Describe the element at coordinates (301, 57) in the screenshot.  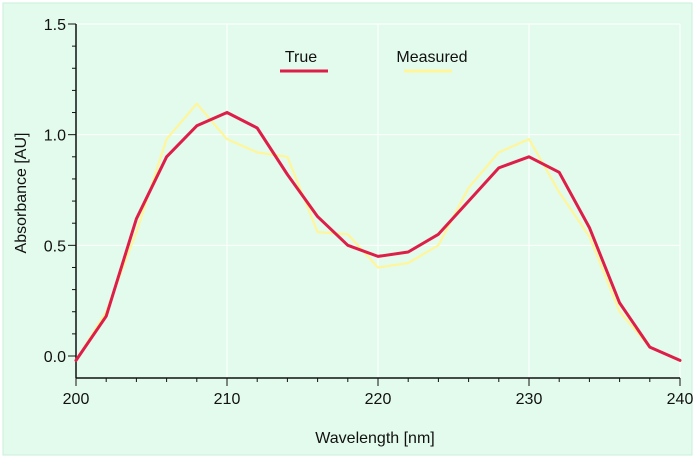
I see `legend-label-true: True` at that location.